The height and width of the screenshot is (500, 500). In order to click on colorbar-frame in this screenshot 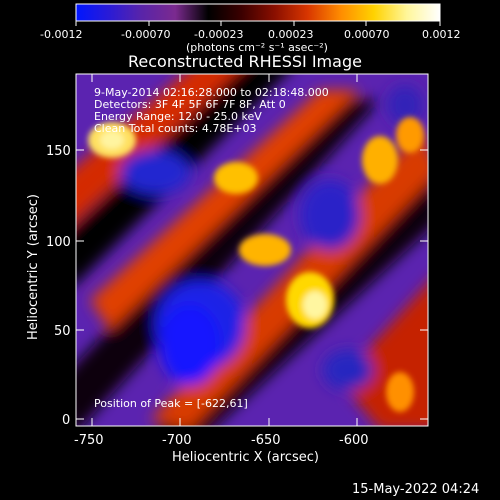, I will do `click(258, 12)`.